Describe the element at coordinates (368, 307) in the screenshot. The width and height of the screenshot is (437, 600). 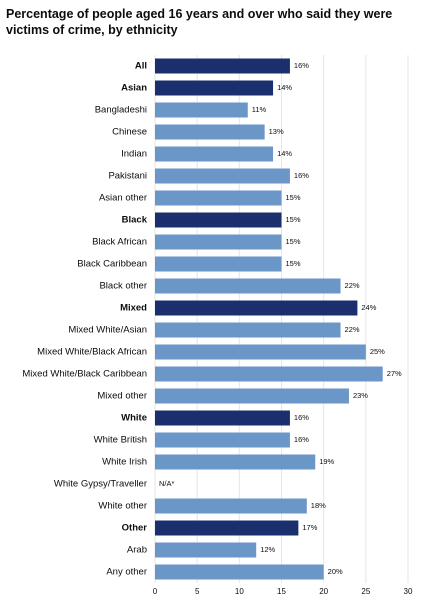
I see `value-label: 24%` at that location.